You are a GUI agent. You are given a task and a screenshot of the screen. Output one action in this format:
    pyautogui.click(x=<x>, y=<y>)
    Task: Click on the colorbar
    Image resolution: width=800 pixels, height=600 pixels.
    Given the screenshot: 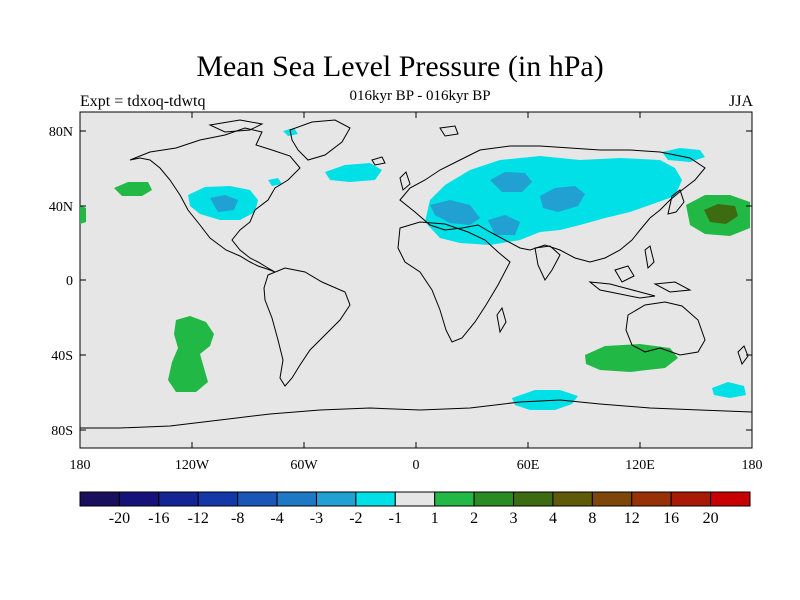 What is the action you would take?
    pyautogui.click(x=415, y=499)
    